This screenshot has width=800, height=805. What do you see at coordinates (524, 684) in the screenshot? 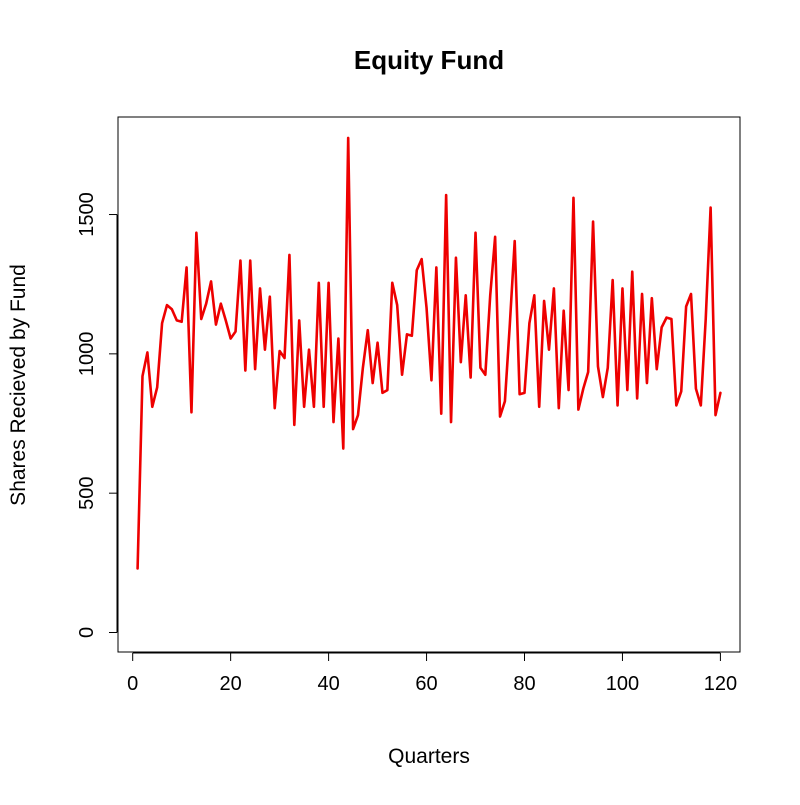
I see `x-tick-label: 80` at bounding box center [524, 684].